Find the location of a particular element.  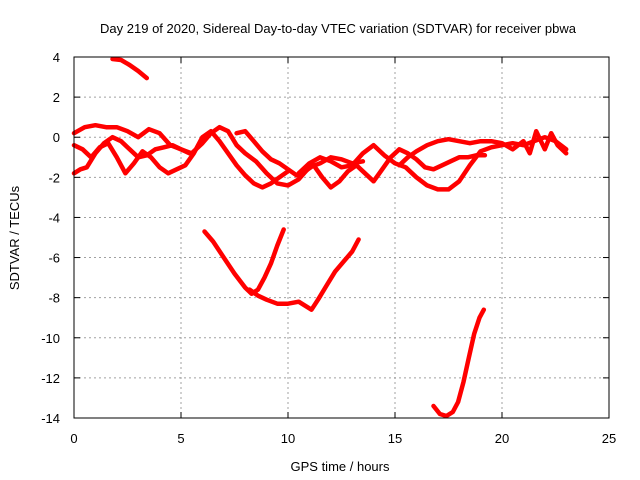

x-tick-label: 15 is located at coordinates (395, 438).